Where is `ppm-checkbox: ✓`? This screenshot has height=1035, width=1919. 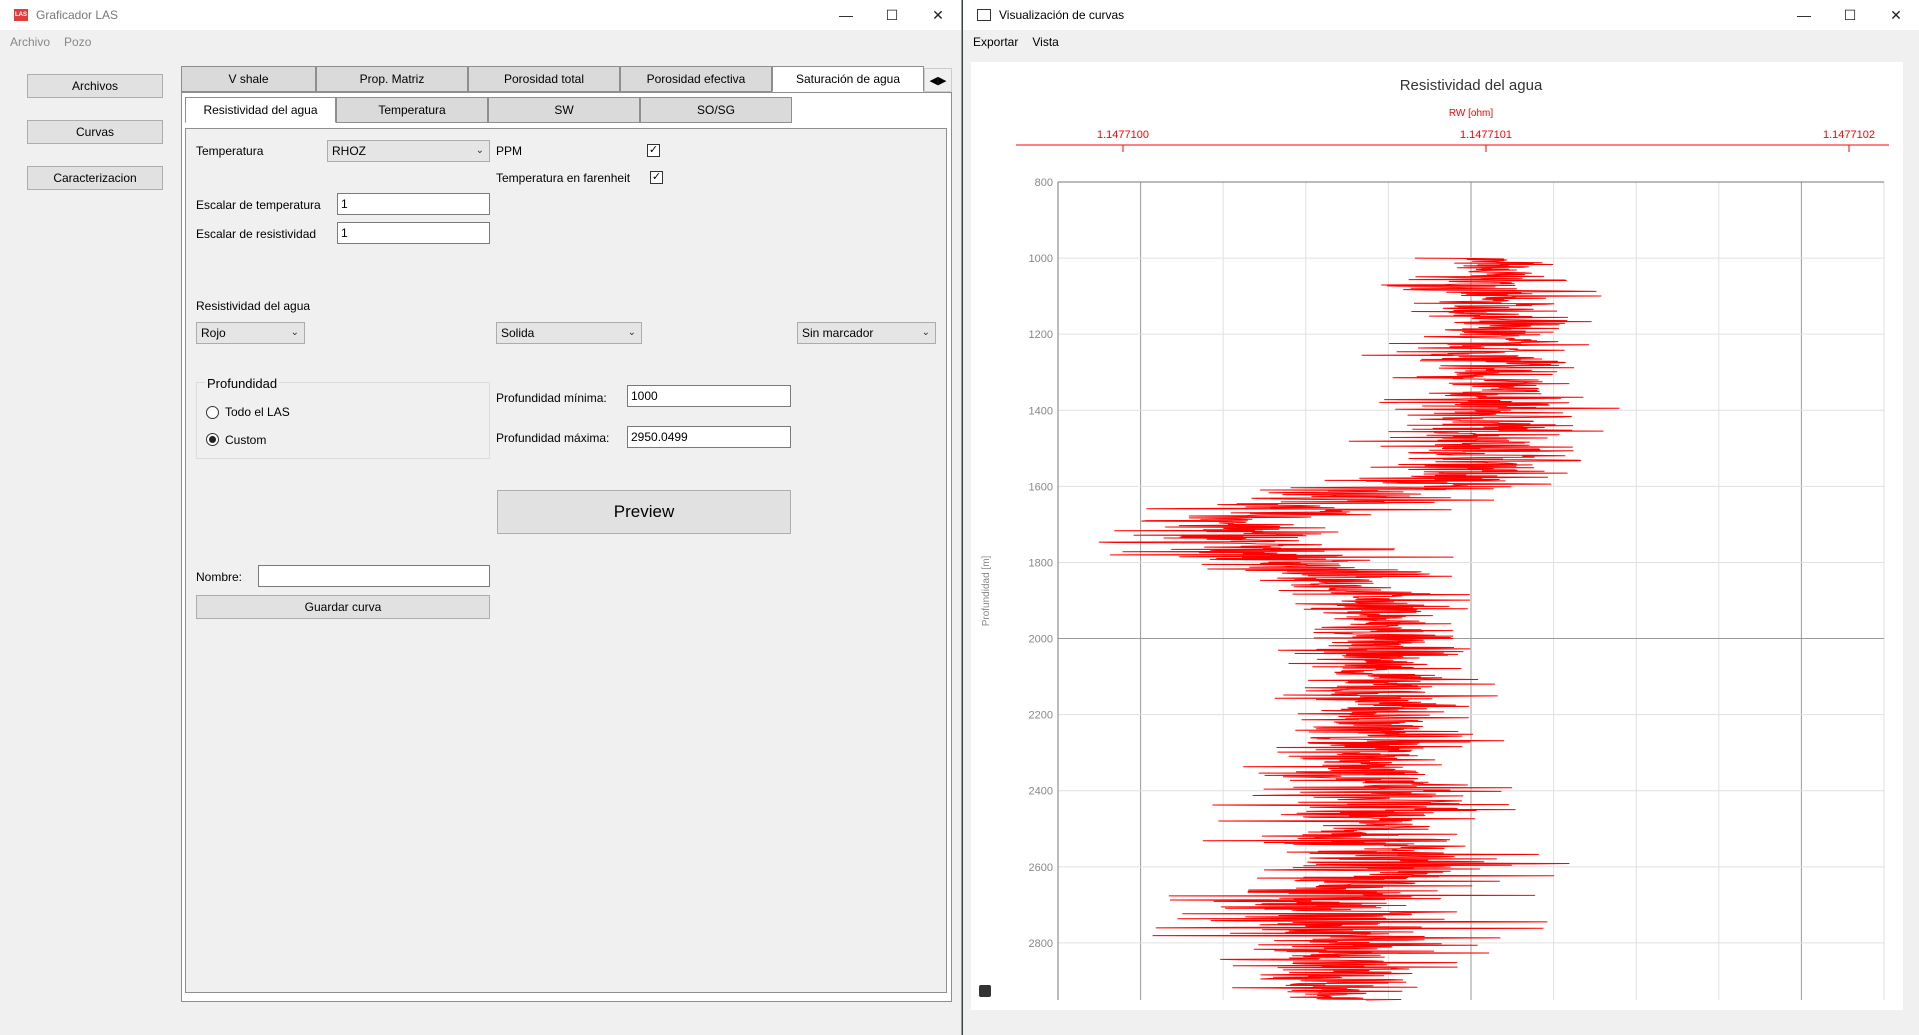
ppm-checkbox: ✓ is located at coordinates (653, 150).